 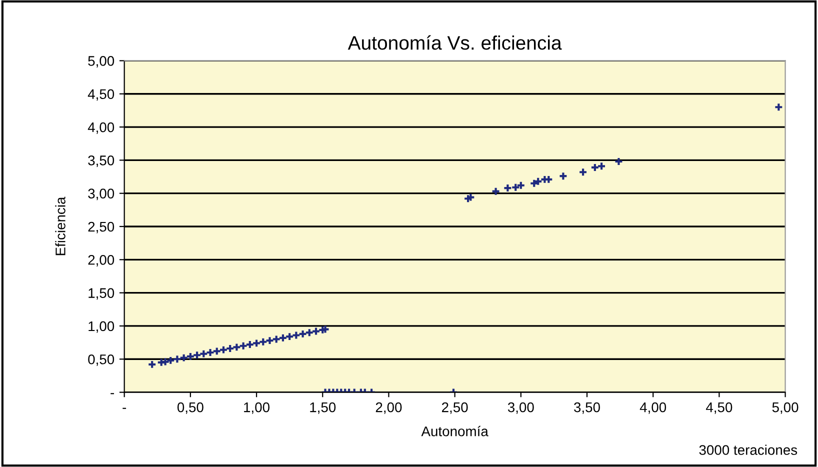 I want to click on x-tick-label: 3,00, so click(x=521, y=408).